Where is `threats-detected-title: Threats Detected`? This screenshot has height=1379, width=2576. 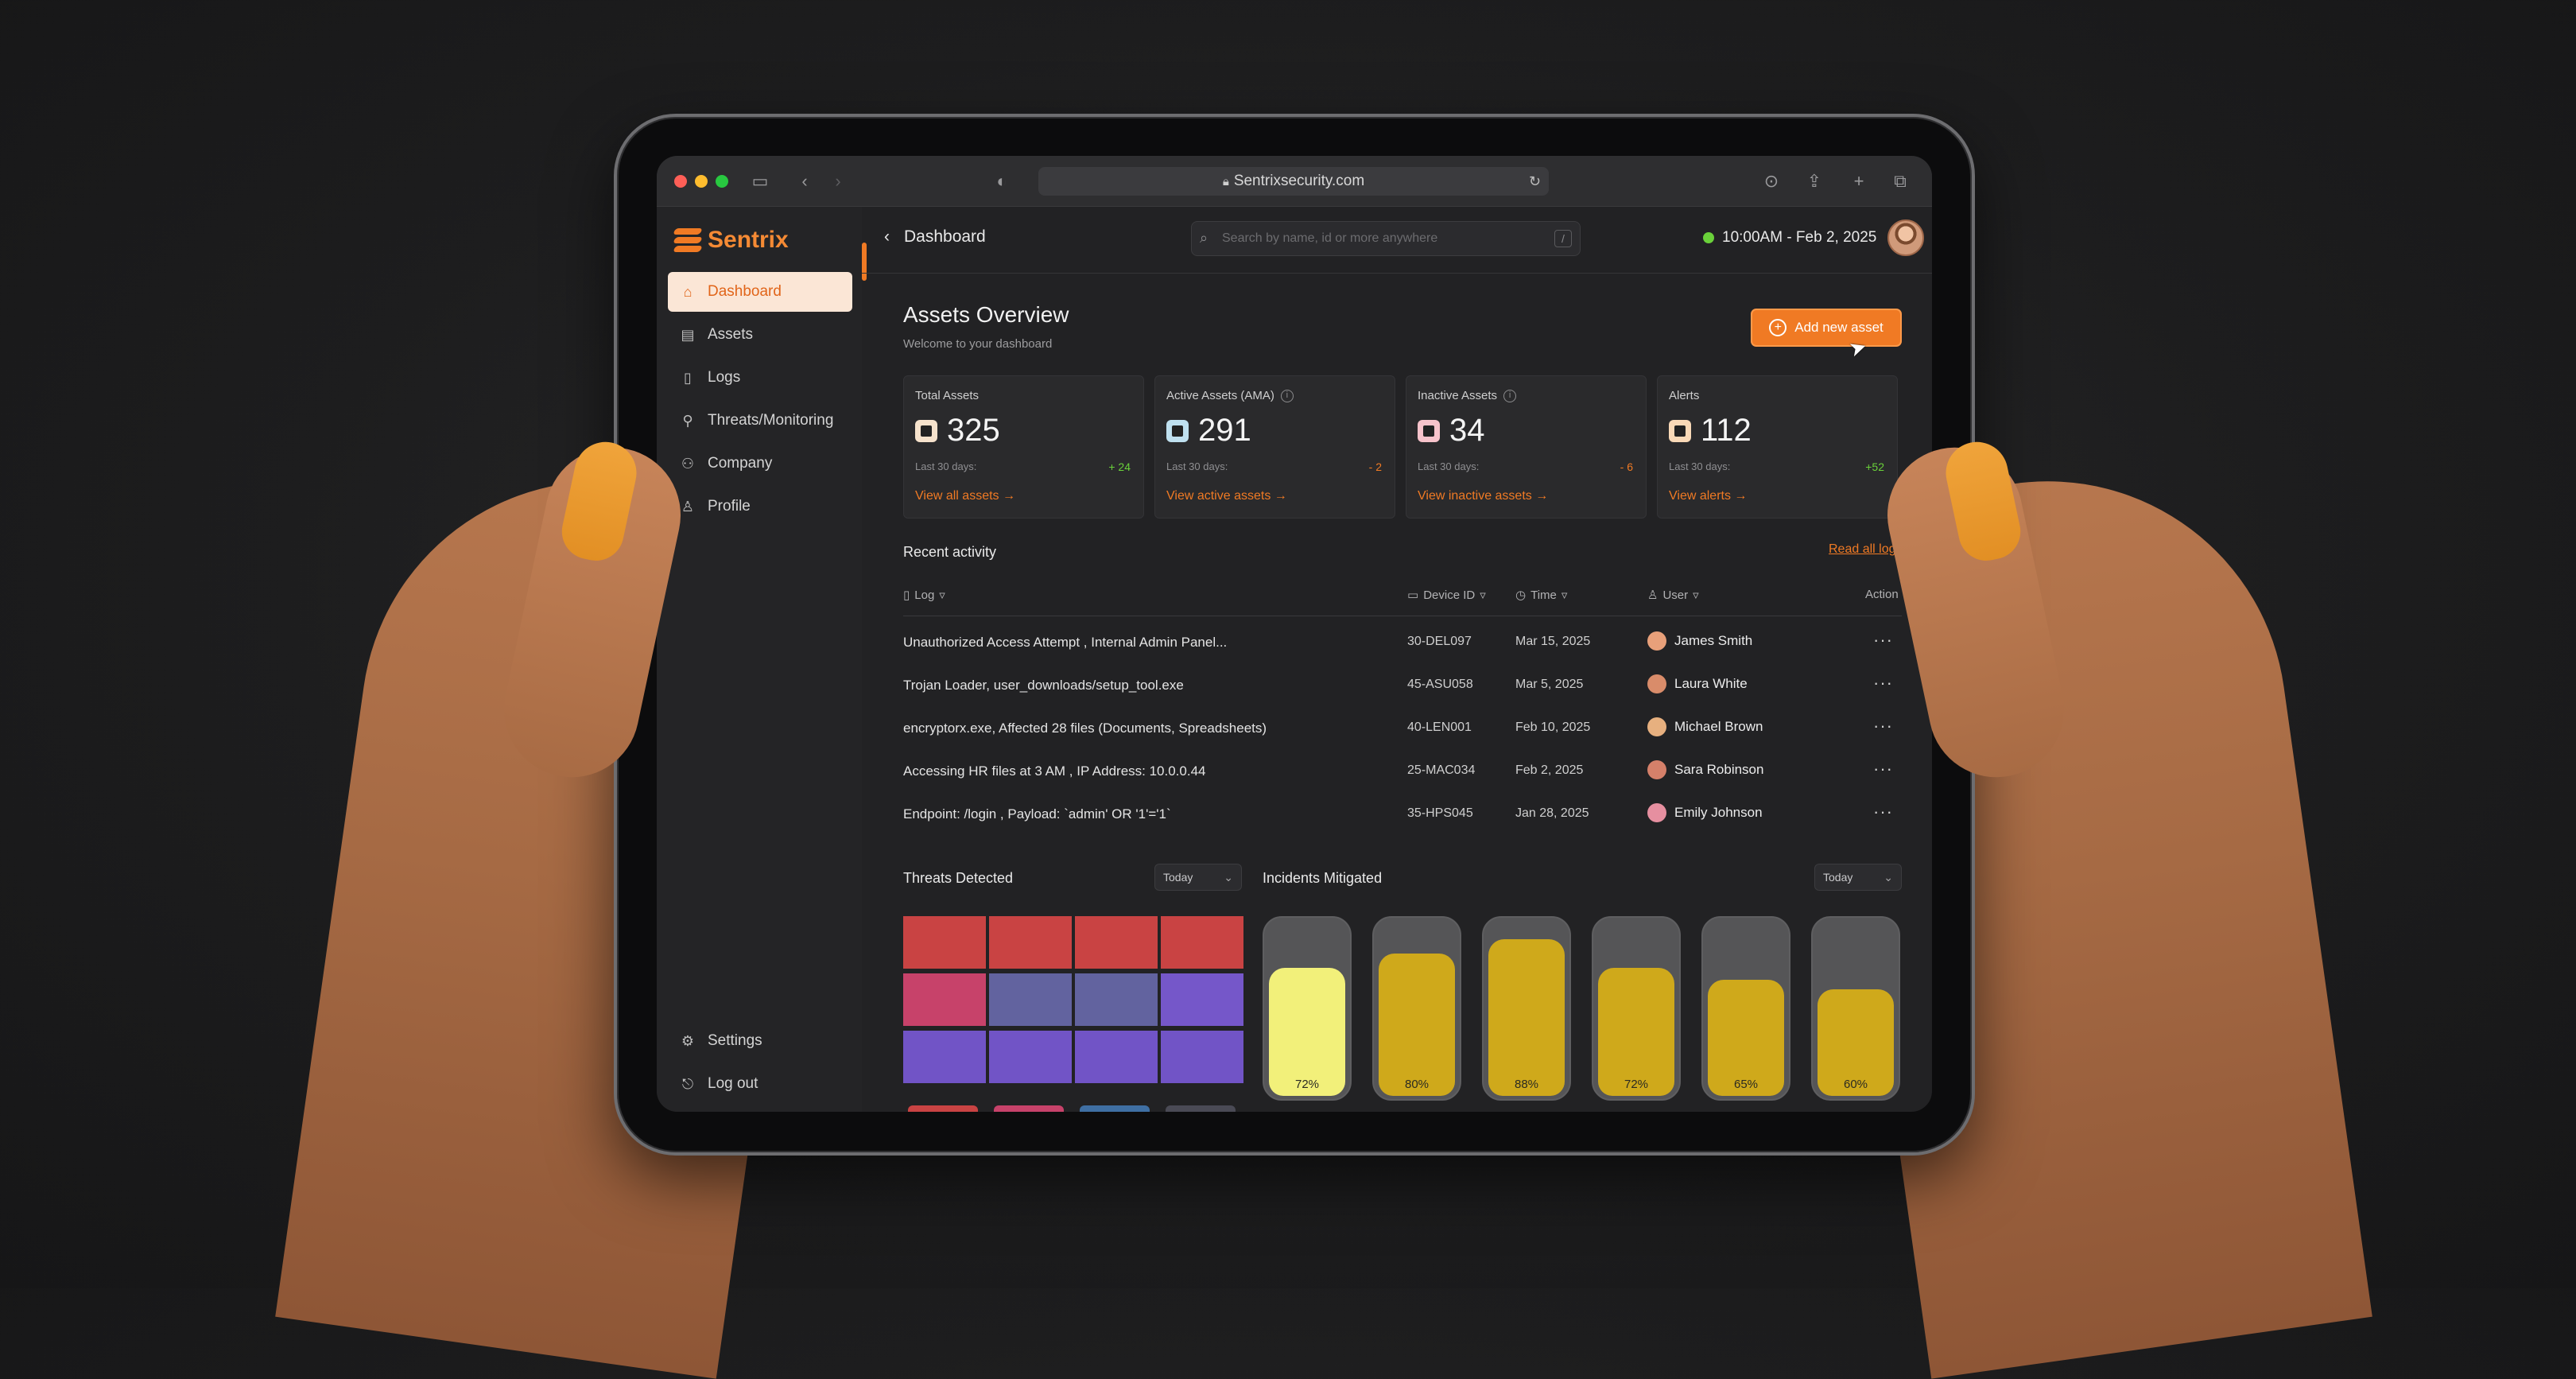
threats-detected-title: Threats Detected is located at coordinates (959, 878).